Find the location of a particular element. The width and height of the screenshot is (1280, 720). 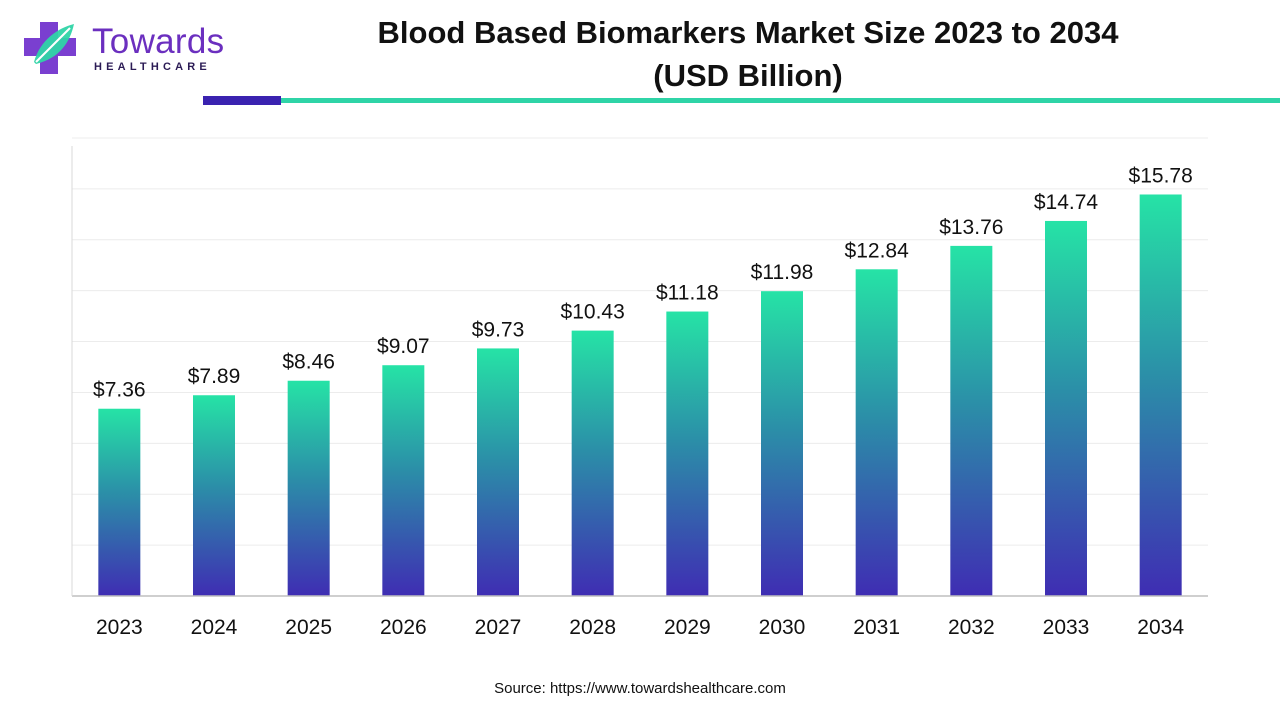

value-label-2023: $7.36 is located at coordinates (119, 390).